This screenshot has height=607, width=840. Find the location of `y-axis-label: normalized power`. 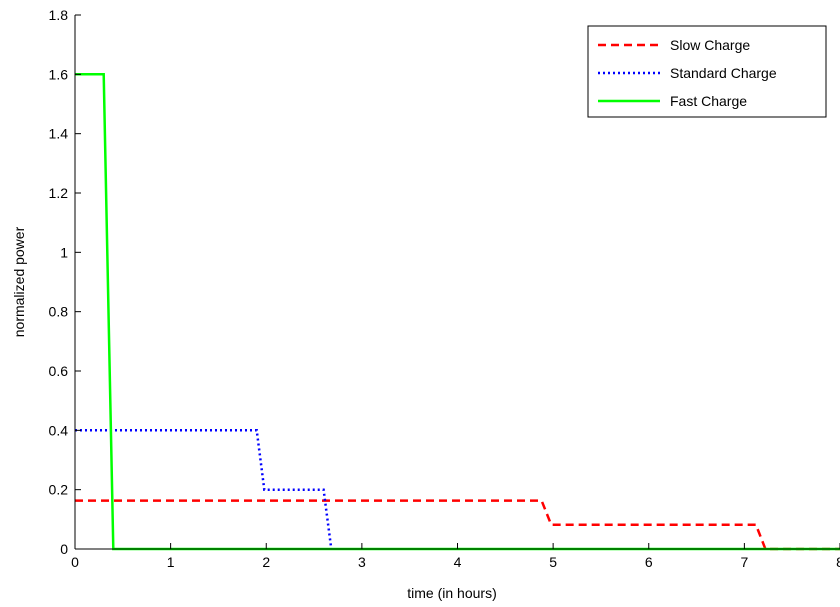

y-axis-label: normalized power is located at coordinates (19, 281).